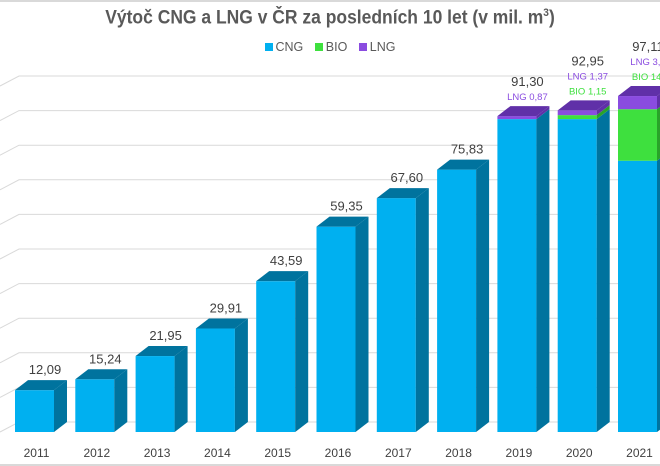  I want to click on bar-side-lng-2021, so click(658, 101).